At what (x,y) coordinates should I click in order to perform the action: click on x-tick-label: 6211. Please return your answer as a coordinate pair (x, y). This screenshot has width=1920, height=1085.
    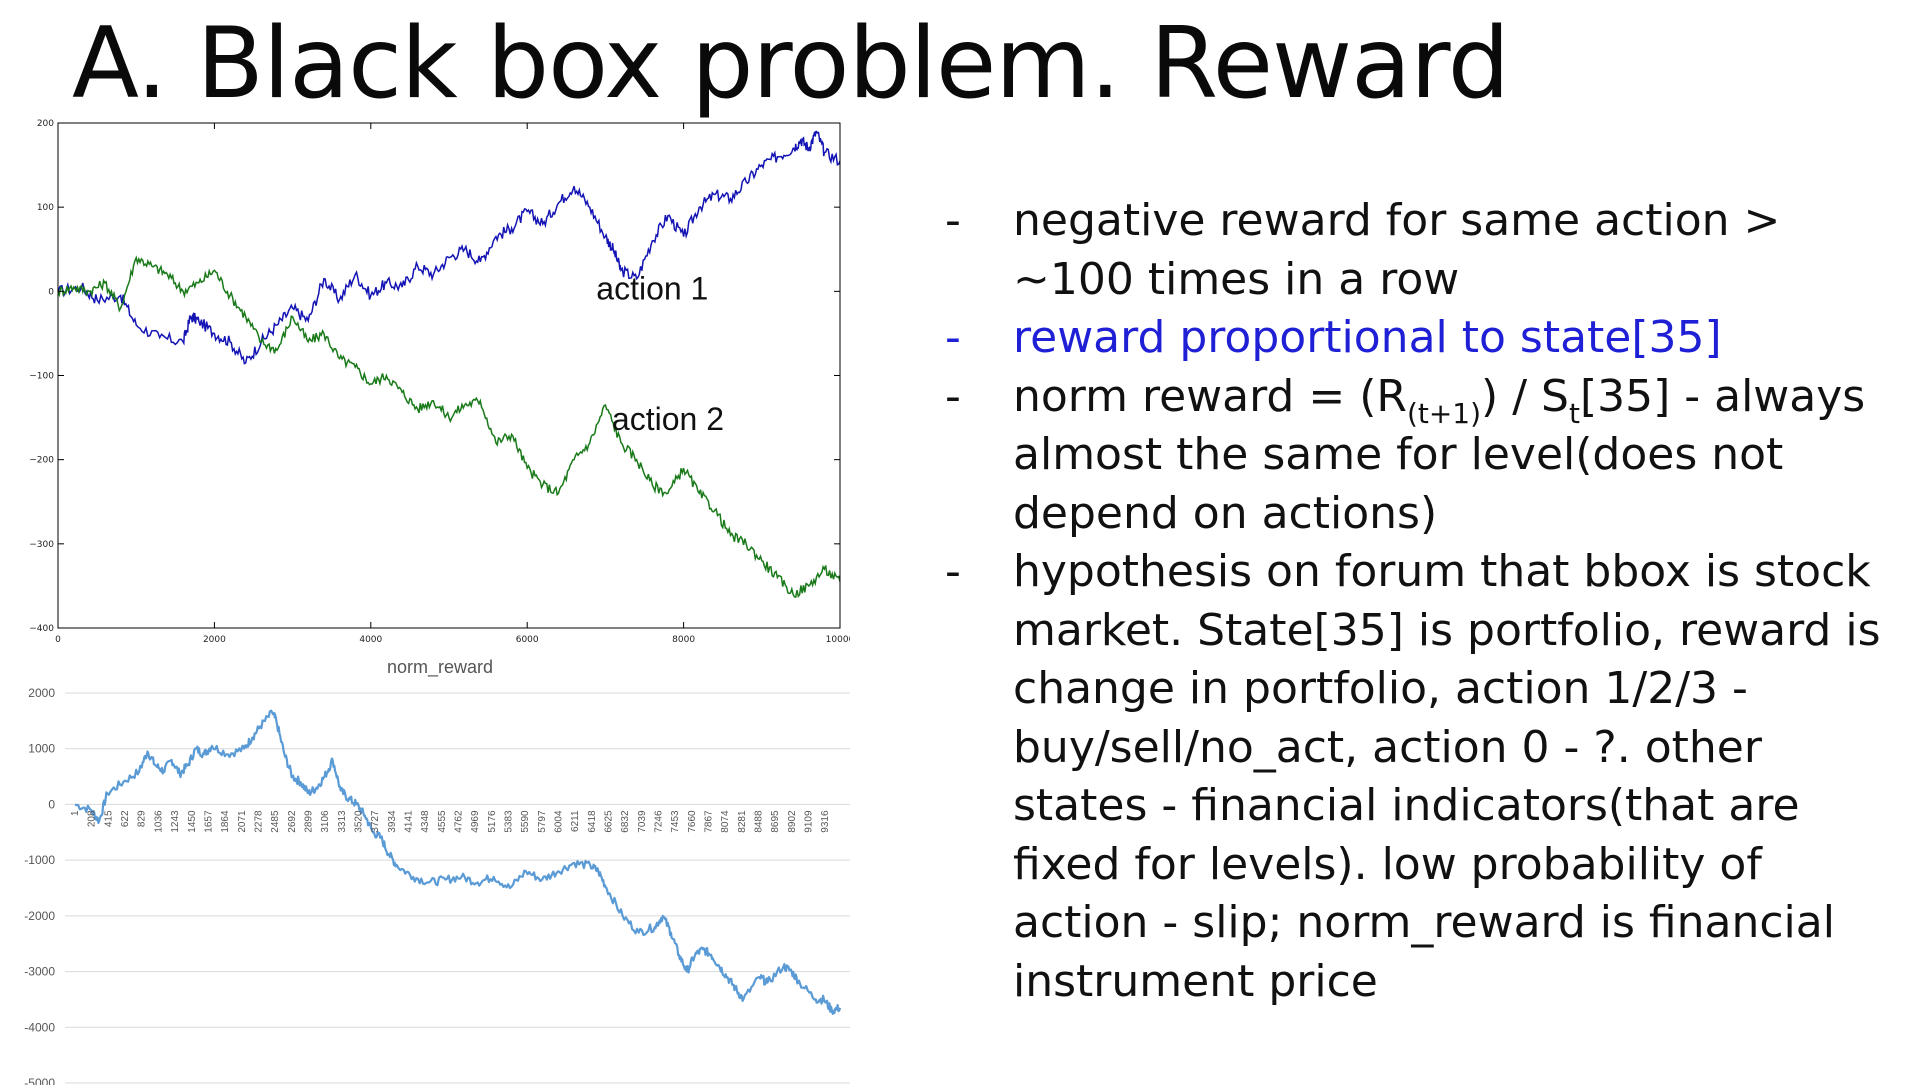
    Looking at the image, I should click on (575, 821).